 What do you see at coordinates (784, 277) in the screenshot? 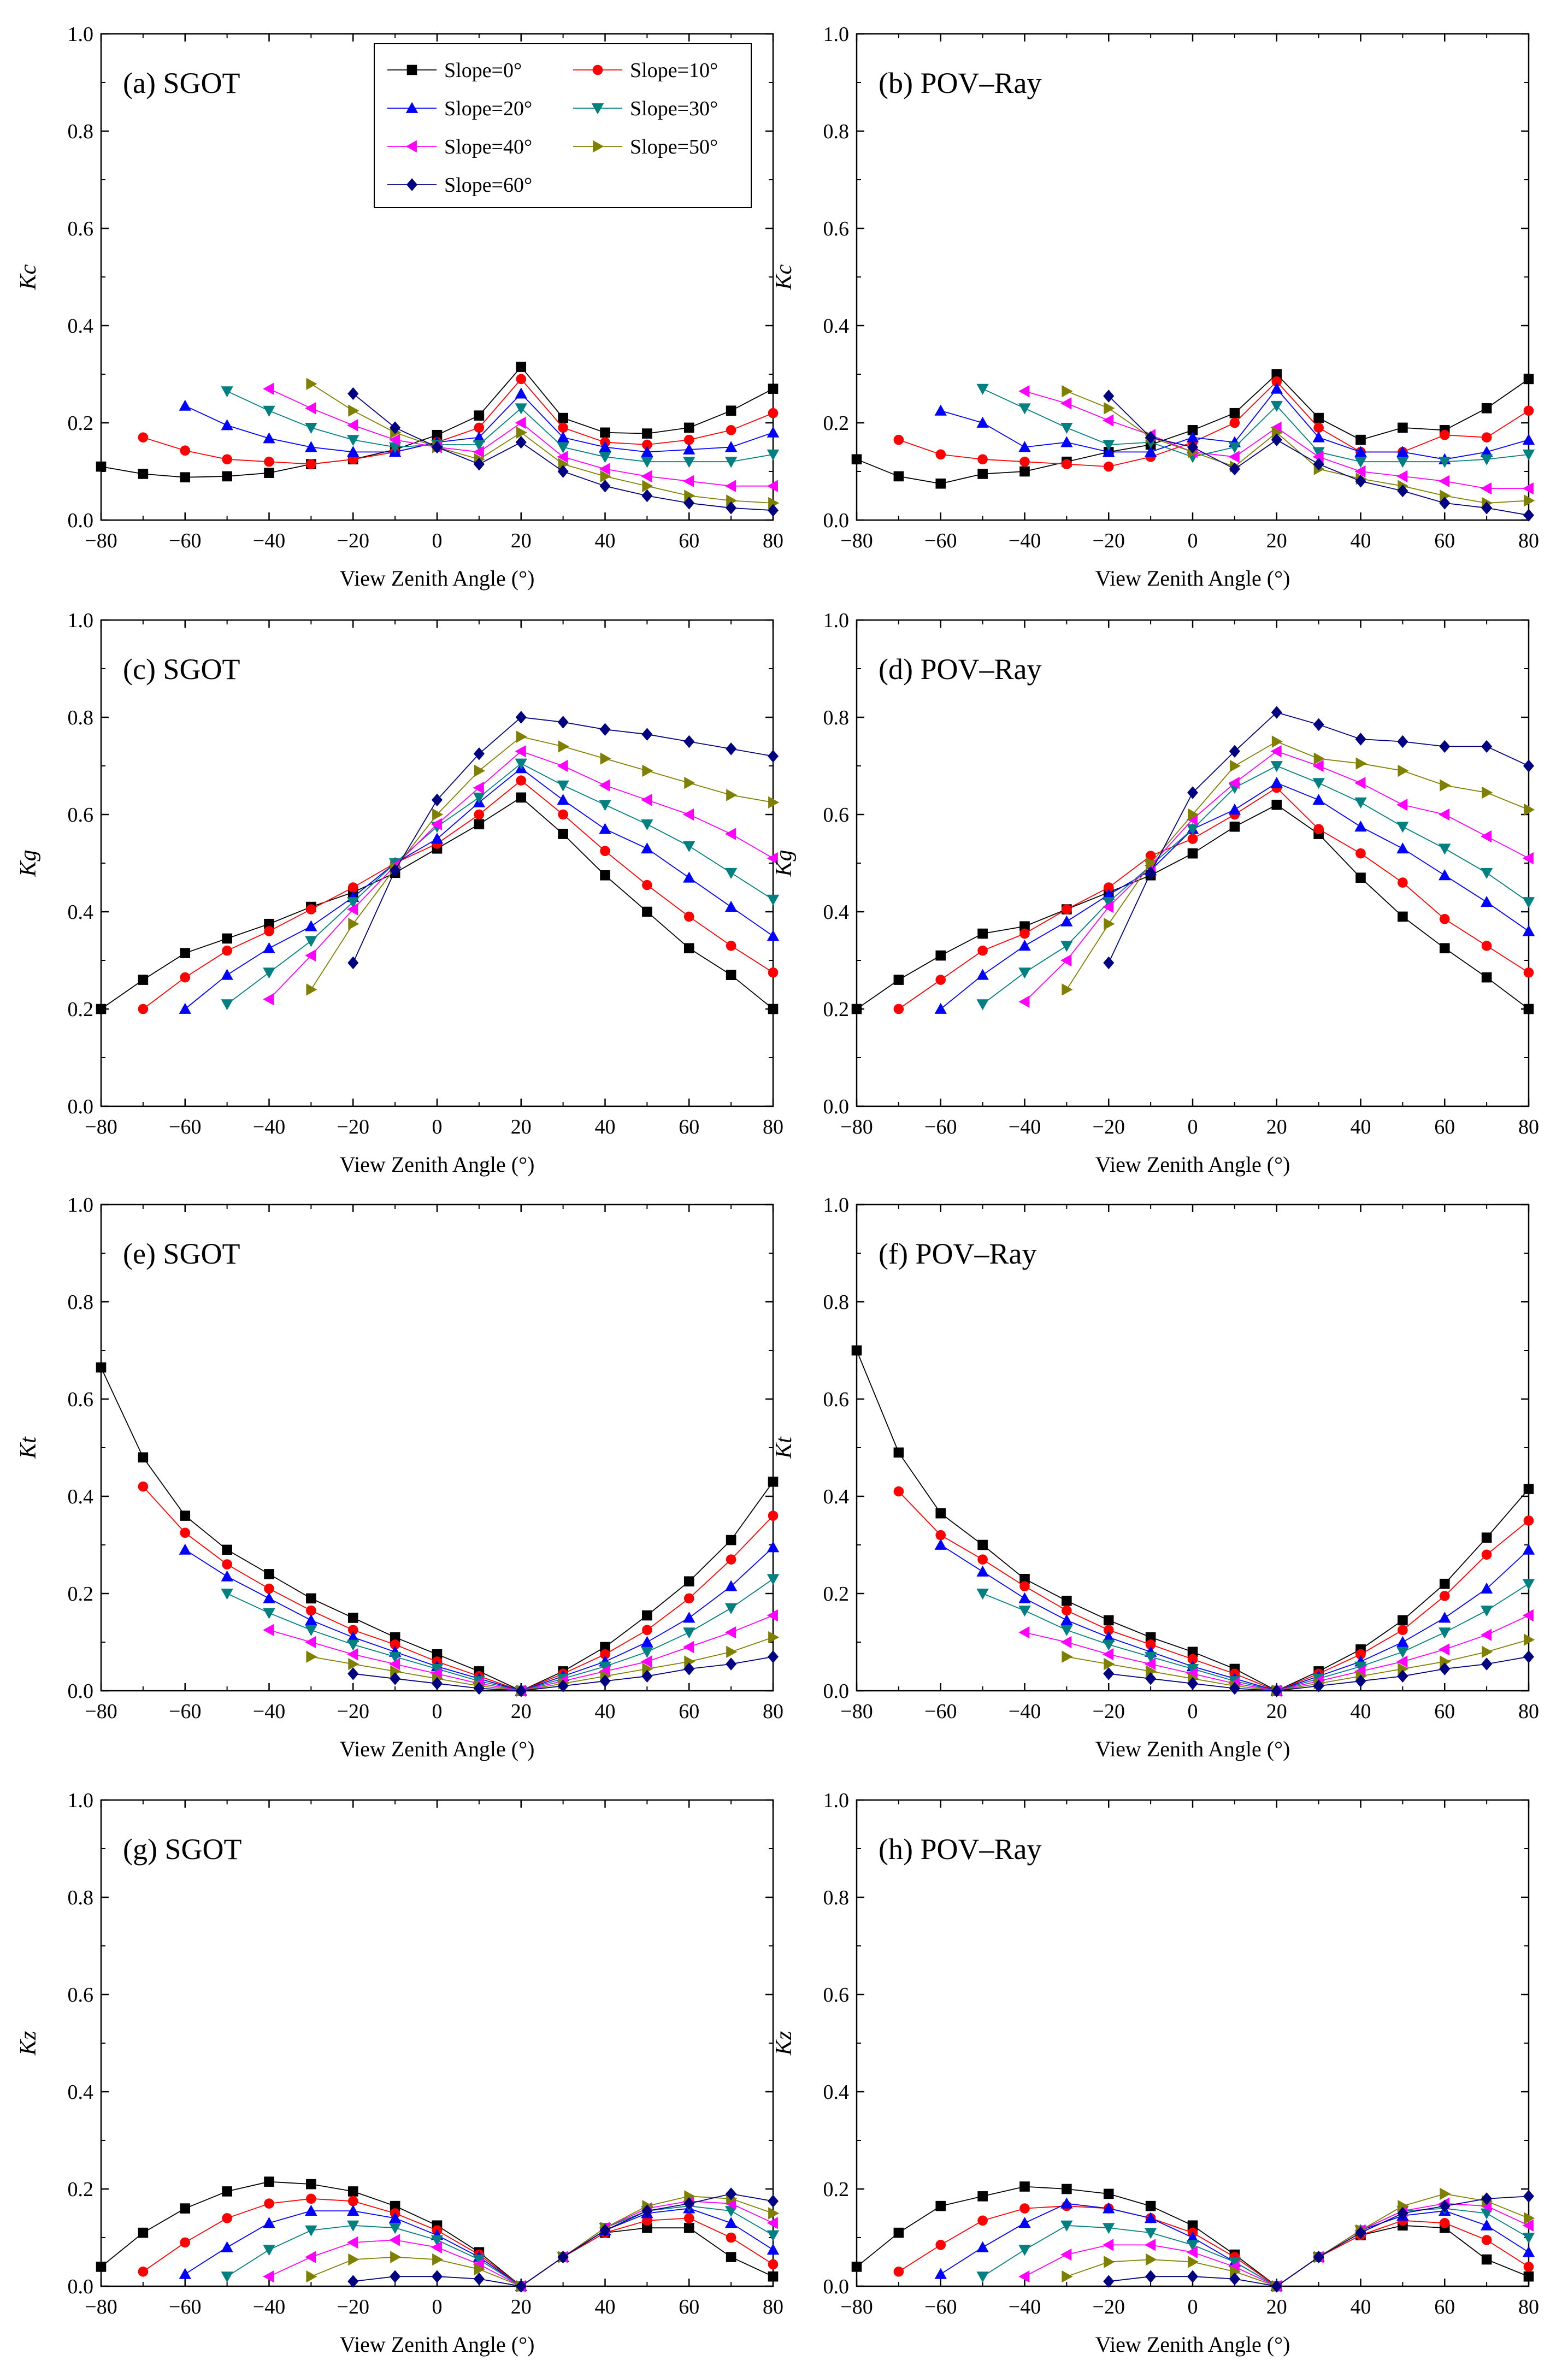
I see `y-axis-title: Kc` at bounding box center [784, 277].